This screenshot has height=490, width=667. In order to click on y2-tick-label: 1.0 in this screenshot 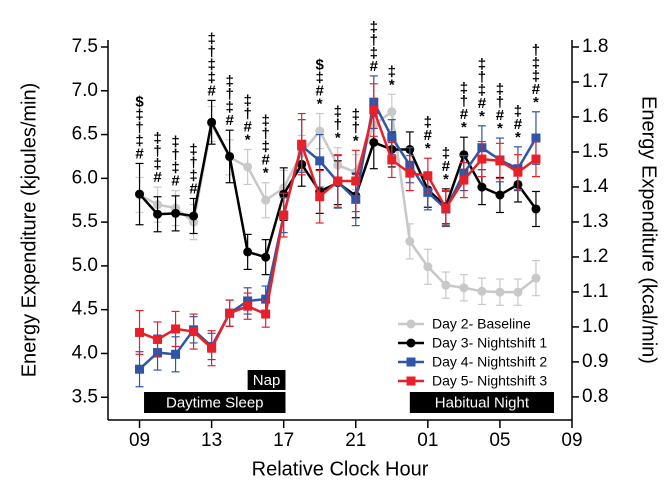, I will do `click(595, 326)`.